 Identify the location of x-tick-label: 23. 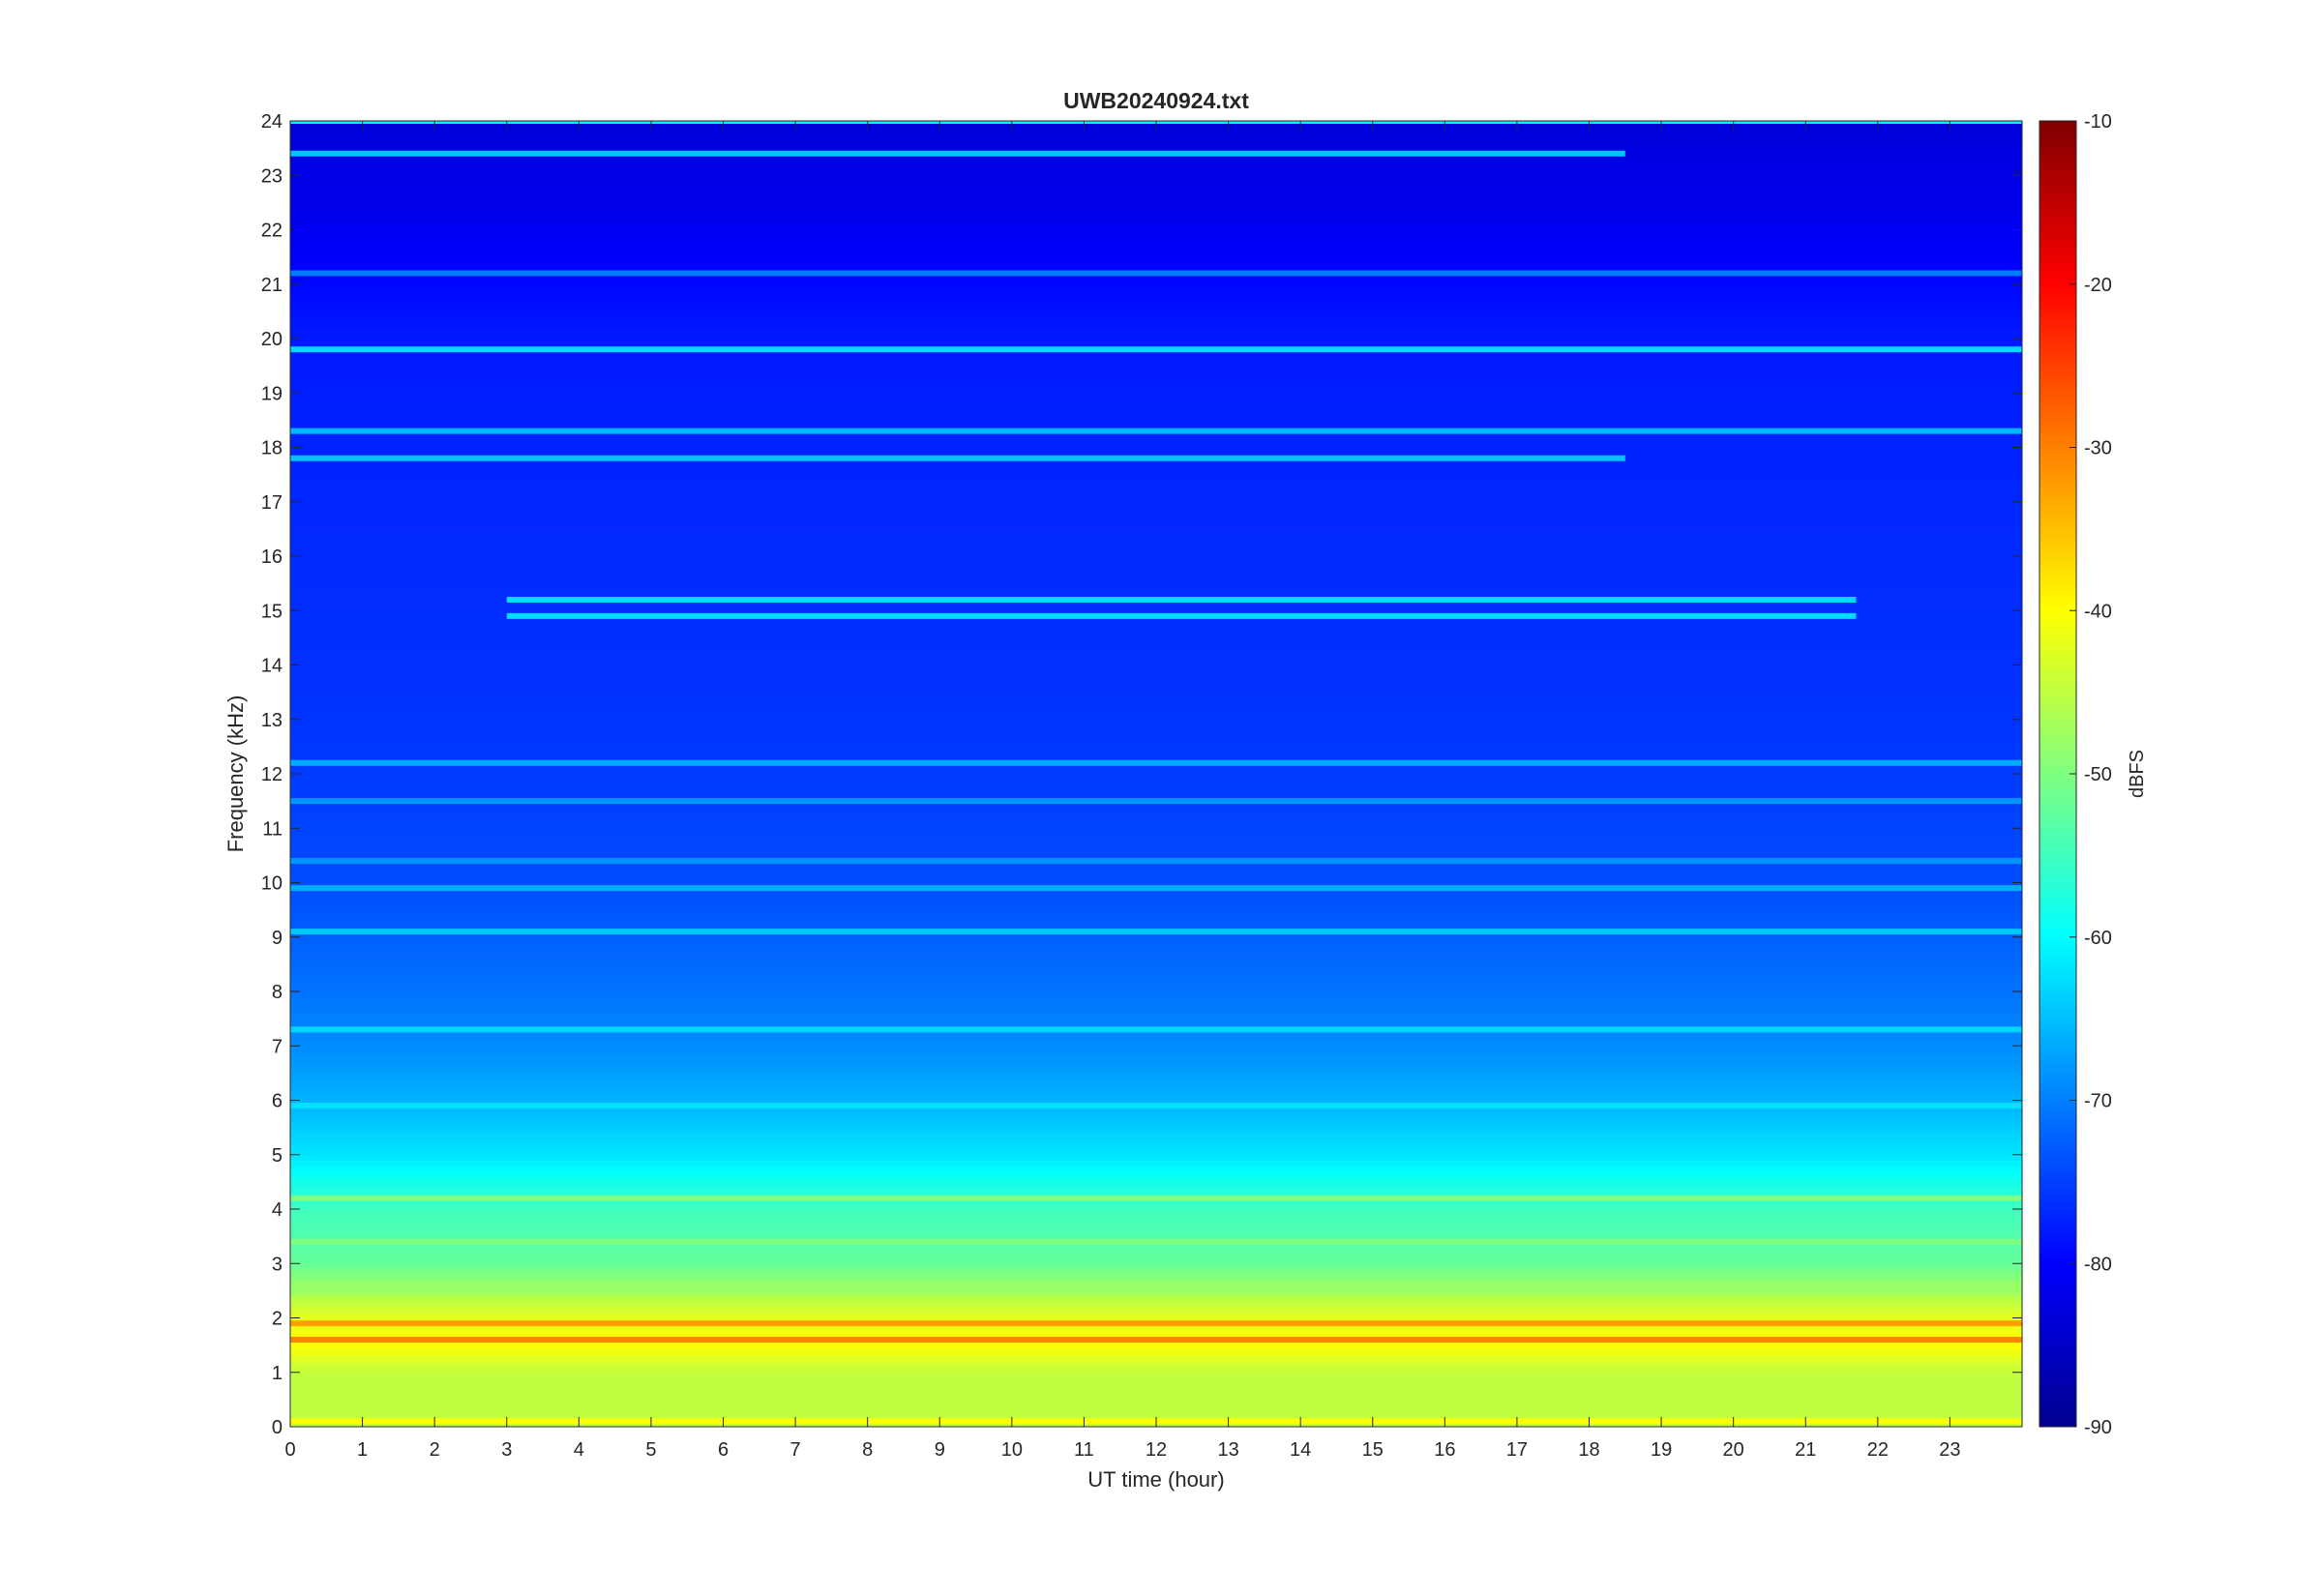
(1949, 1450).